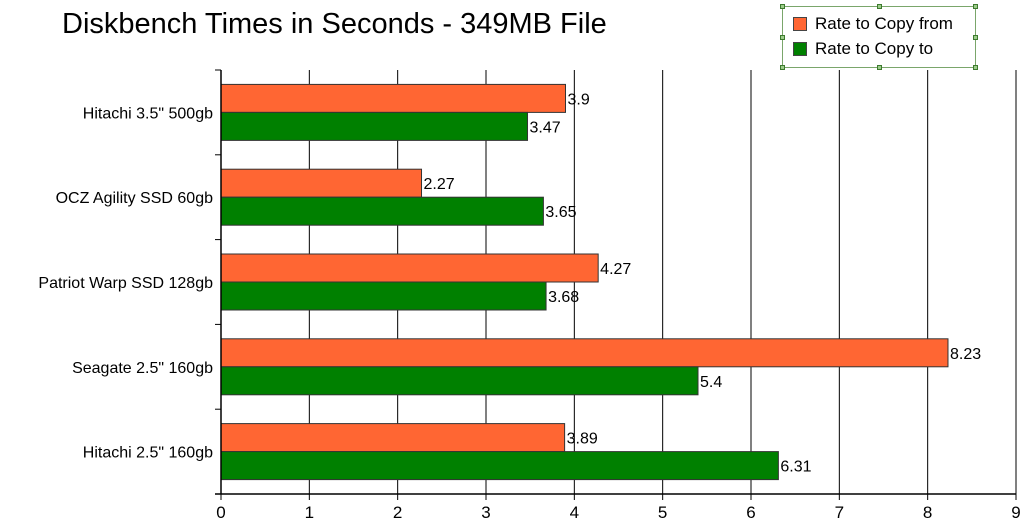  Describe the element at coordinates (839, 512) in the screenshot. I see `x-tick-label: 7` at that location.